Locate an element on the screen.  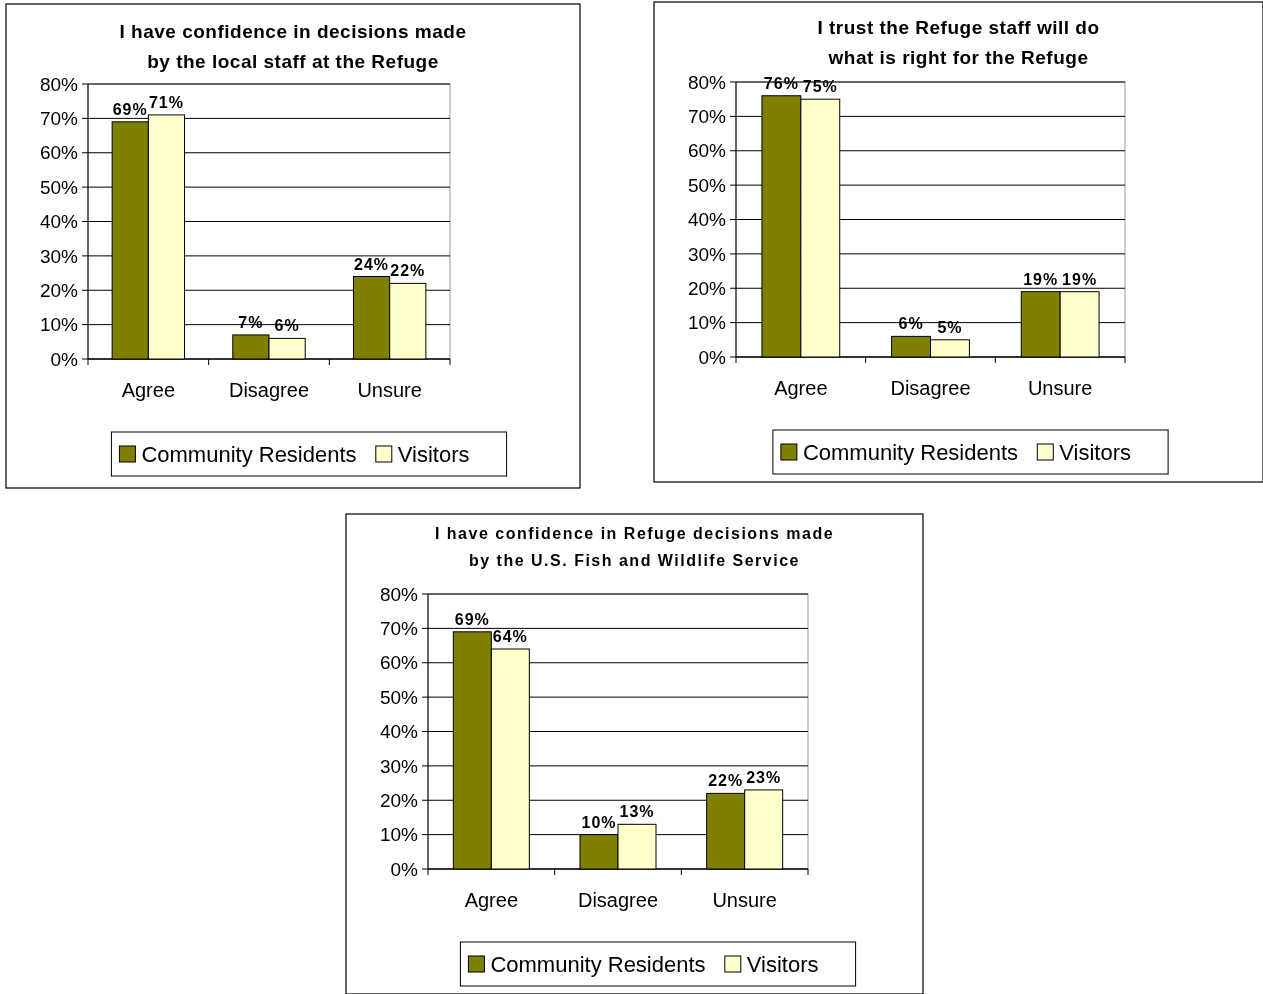
data-label: 71% is located at coordinates (166, 102).